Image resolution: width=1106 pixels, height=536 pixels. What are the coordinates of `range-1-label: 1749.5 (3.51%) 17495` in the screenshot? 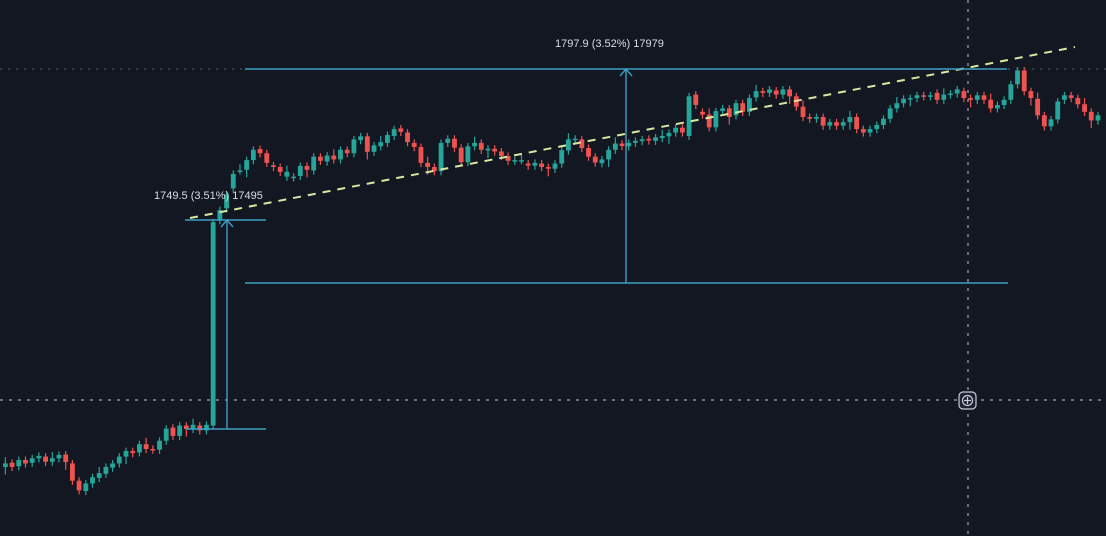 It's located at (208, 196).